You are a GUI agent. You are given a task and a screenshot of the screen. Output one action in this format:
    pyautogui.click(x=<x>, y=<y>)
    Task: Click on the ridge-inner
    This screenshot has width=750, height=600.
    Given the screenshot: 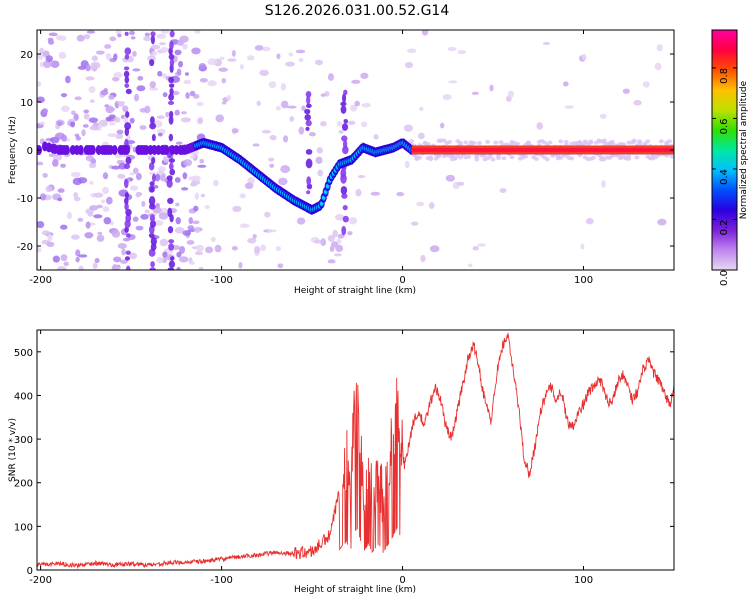 What is the action you would take?
    pyautogui.click(x=326, y=192)
    